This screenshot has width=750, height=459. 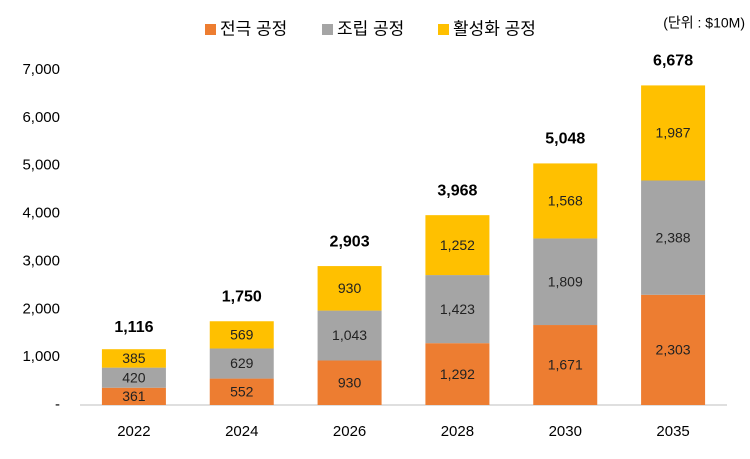 What do you see at coordinates (133, 431) in the screenshot?
I see `x-tick-label: 2022` at bounding box center [133, 431].